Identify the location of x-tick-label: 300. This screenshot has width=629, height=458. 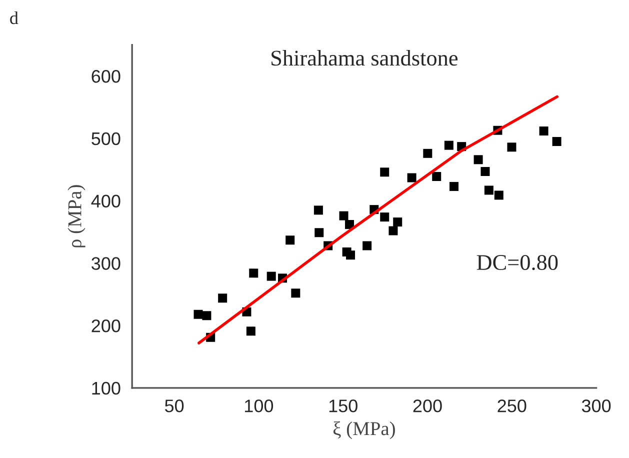
(596, 406).